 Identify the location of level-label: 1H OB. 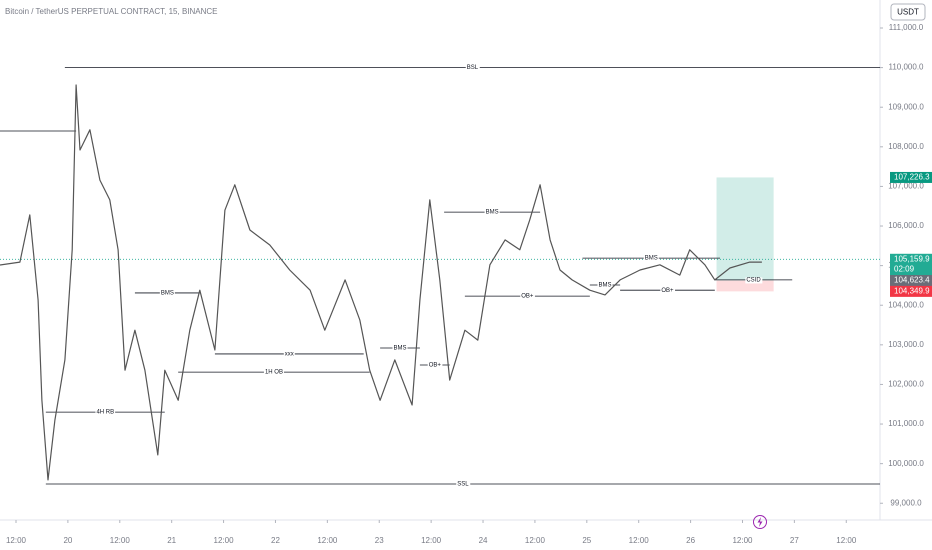
(274, 373).